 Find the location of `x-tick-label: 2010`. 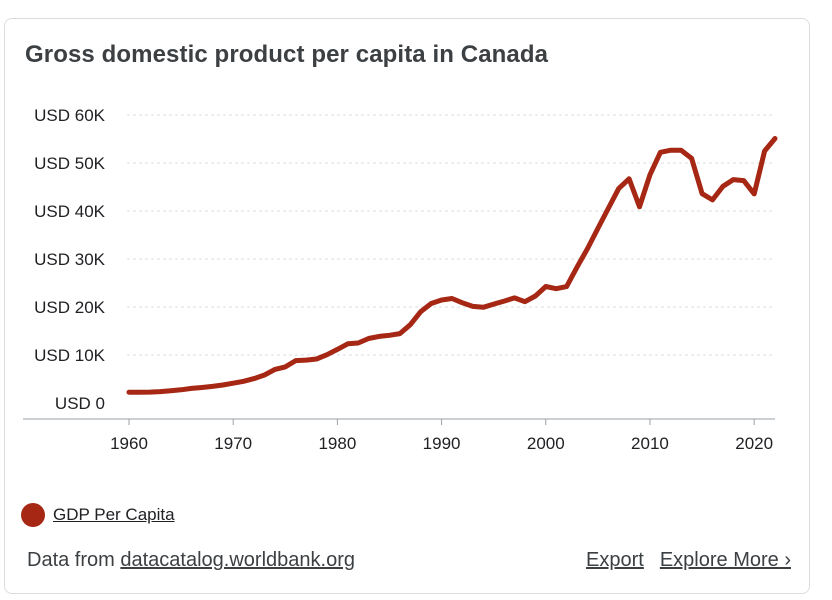

x-tick-label: 2010 is located at coordinates (650, 443).